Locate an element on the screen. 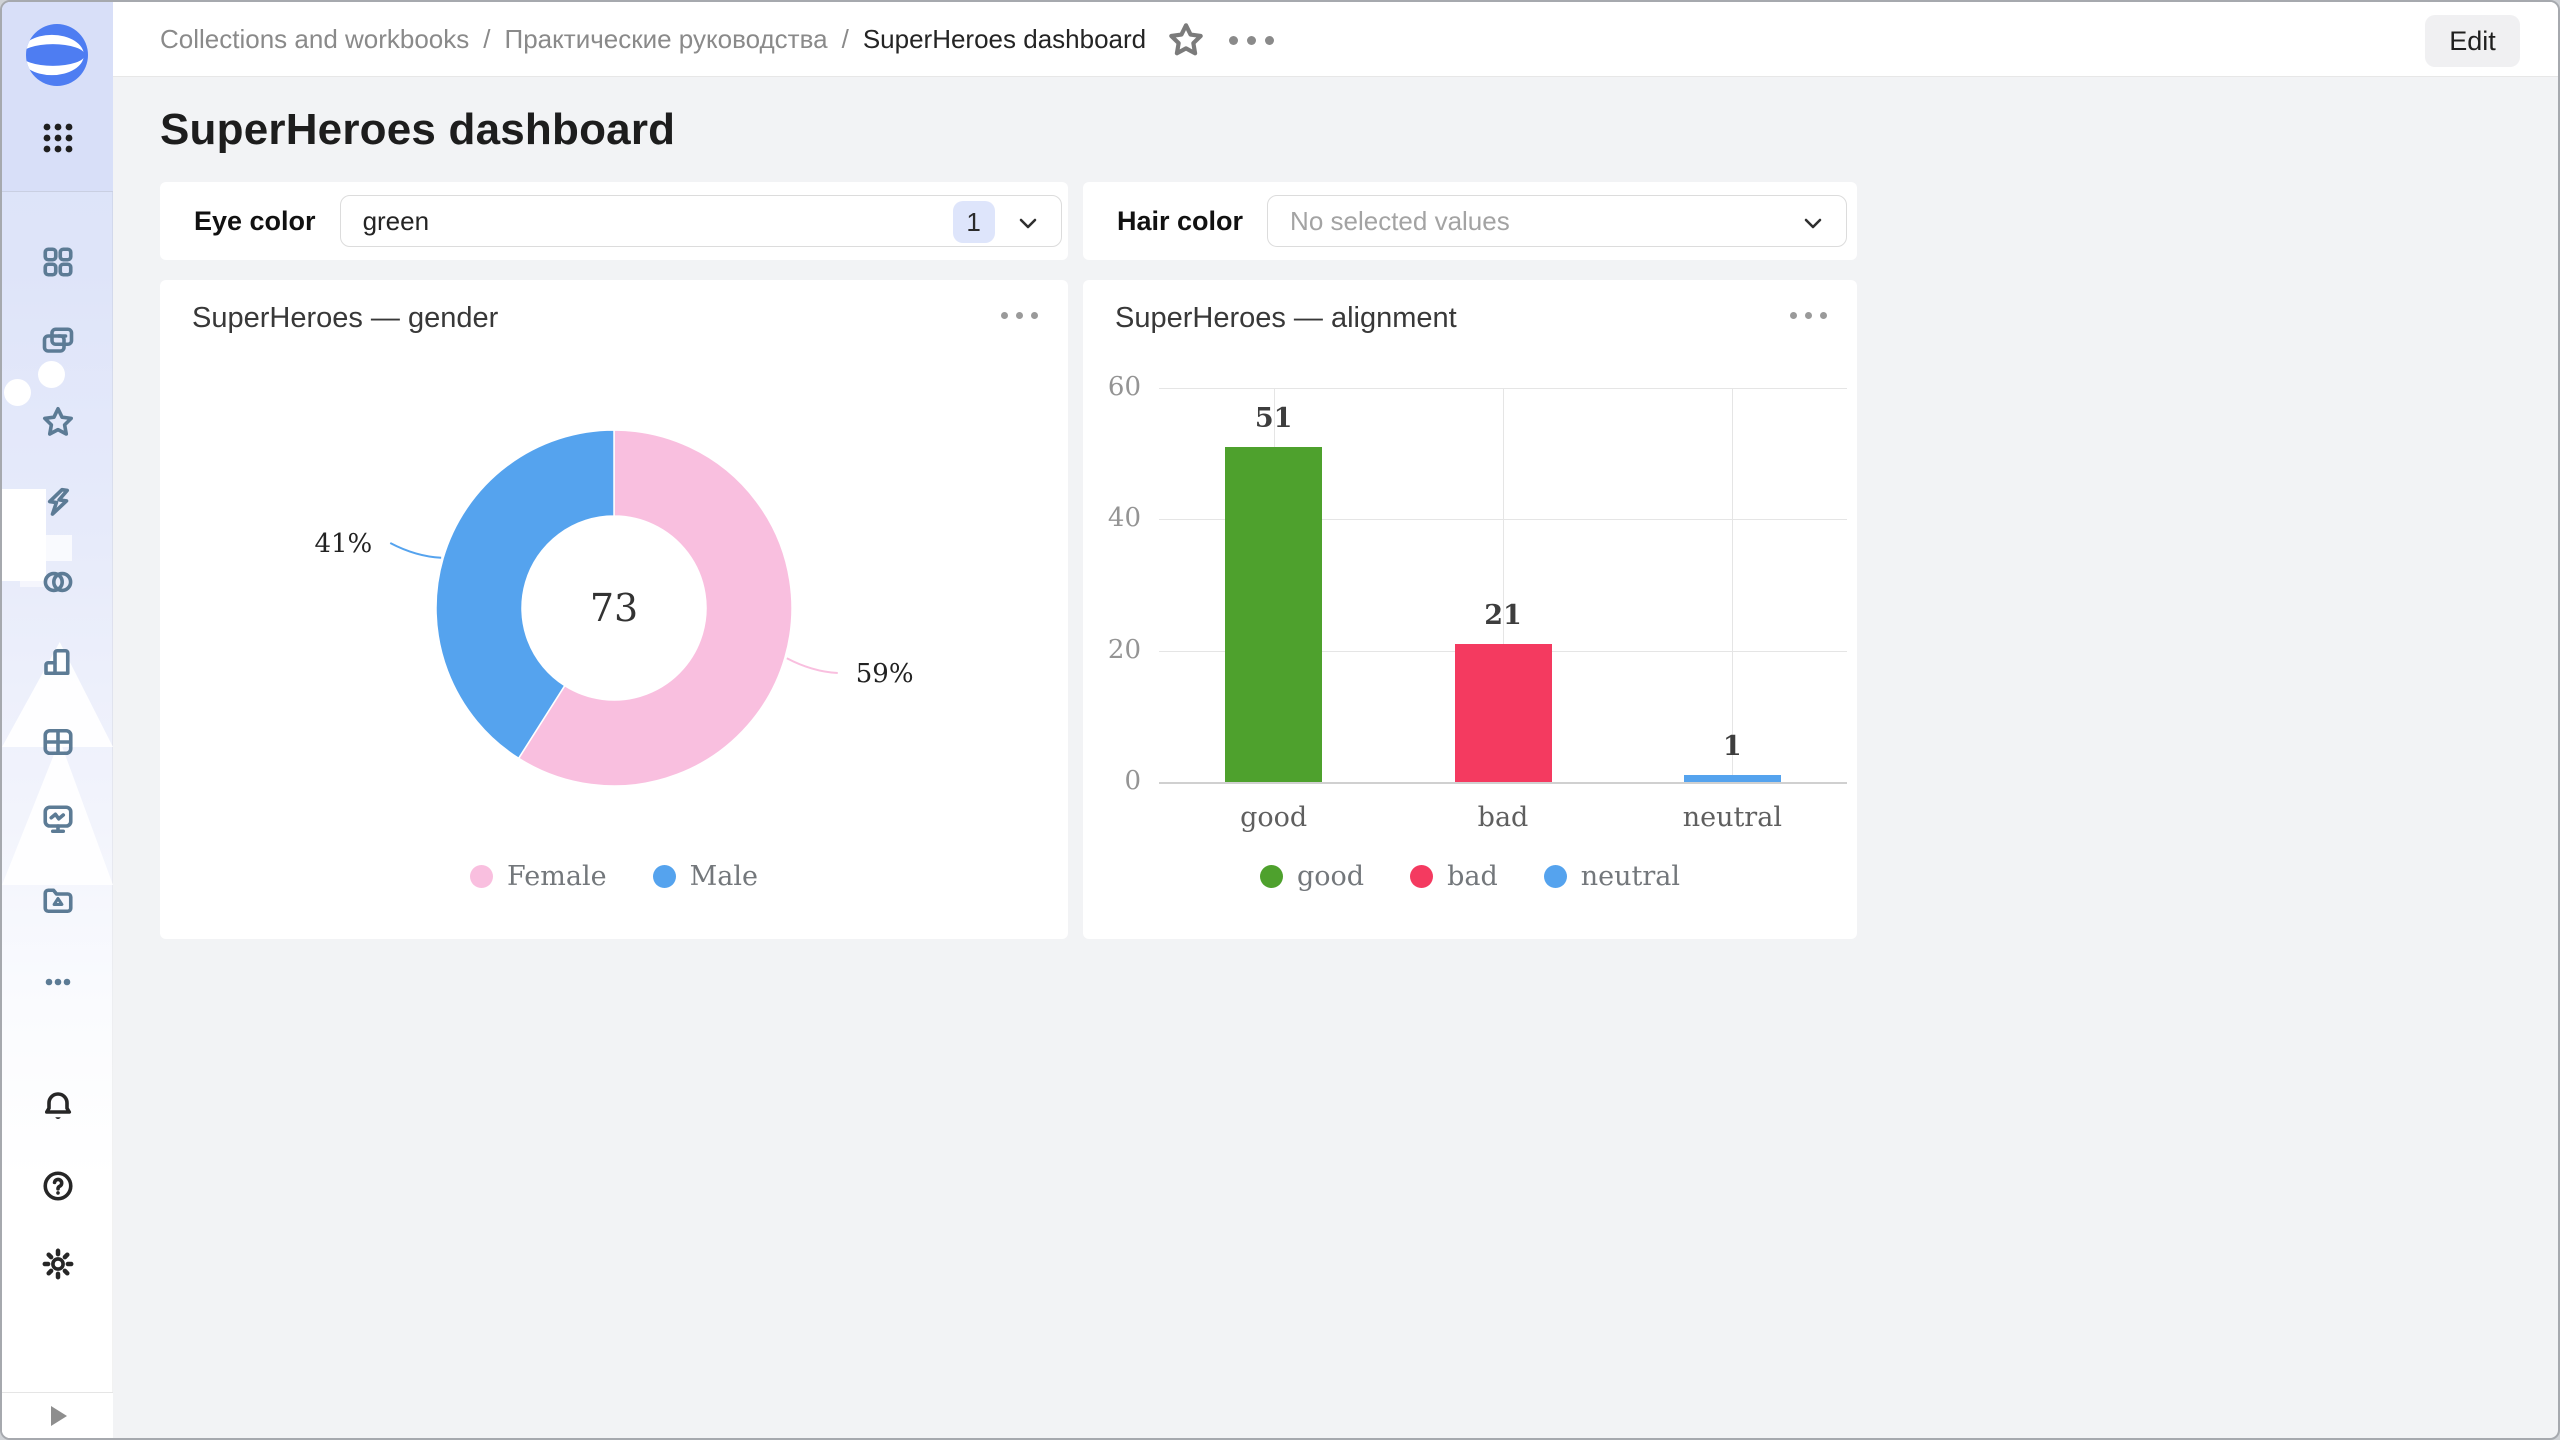  y-axis-tick: 20 is located at coordinates (1124, 649).